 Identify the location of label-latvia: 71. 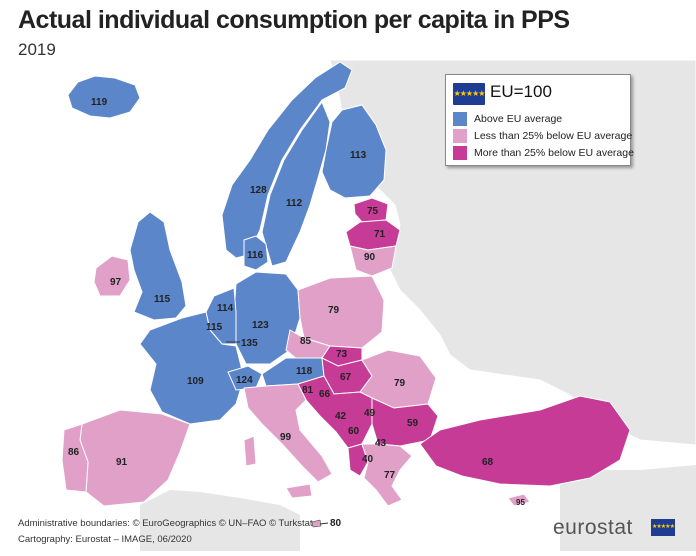
(380, 234).